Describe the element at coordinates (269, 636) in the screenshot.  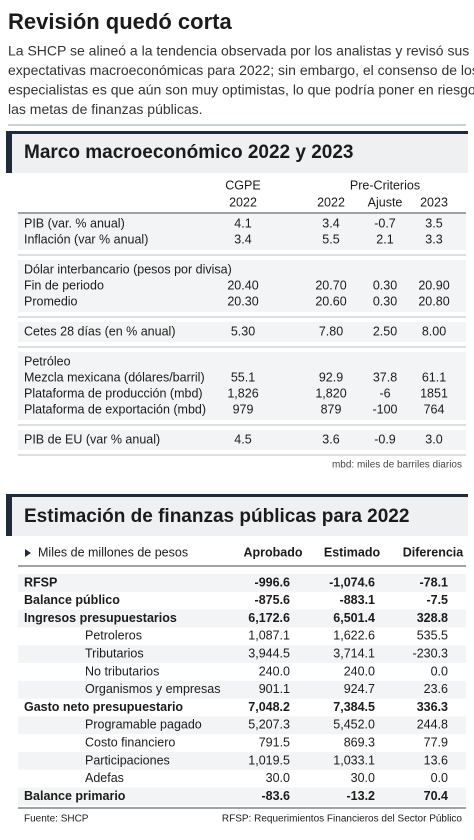
I see `cell: 1,087.1` at that location.